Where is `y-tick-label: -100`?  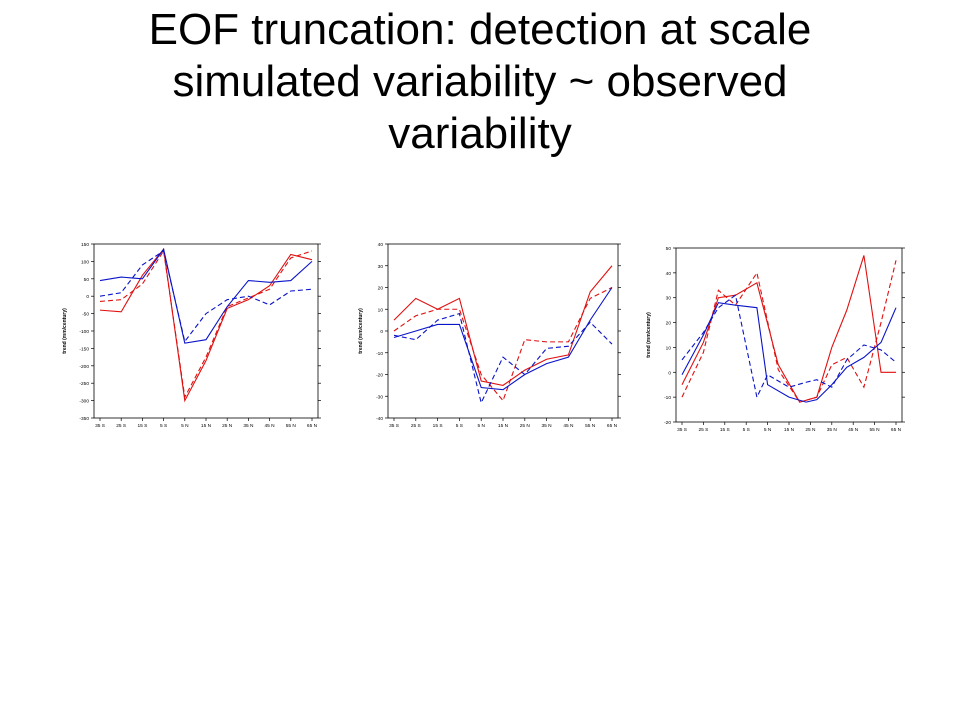 y-tick-label: -100 is located at coordinates (84, 332).